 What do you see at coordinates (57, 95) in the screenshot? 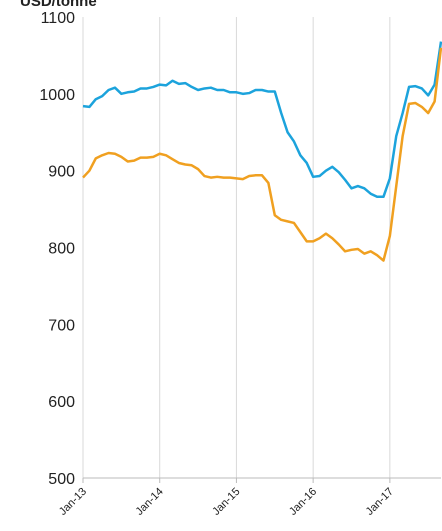
I see `y-tick-label: 1000` at bounding box center [57, 95].